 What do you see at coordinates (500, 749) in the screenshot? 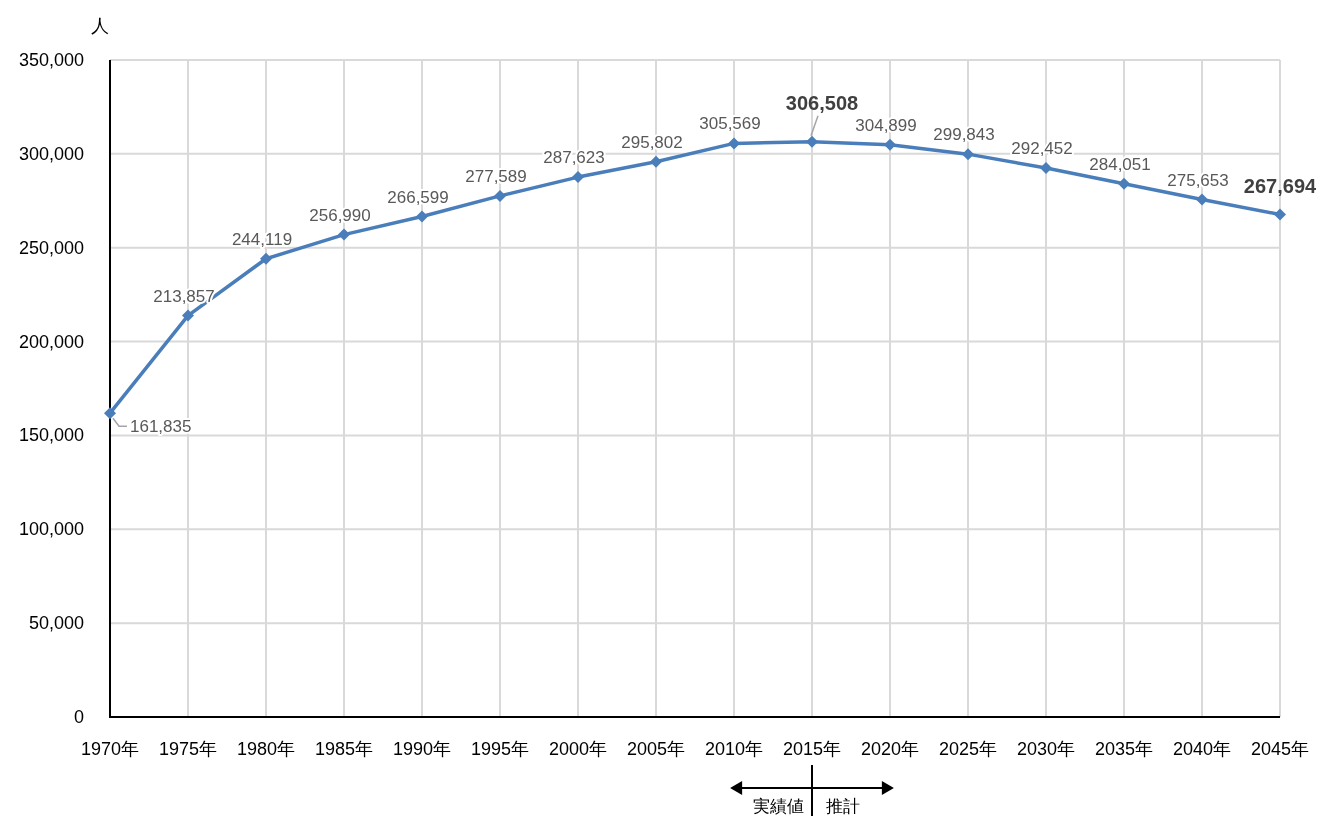
I see `x-tick-label: 1995年` at bounding box center [500, 749].